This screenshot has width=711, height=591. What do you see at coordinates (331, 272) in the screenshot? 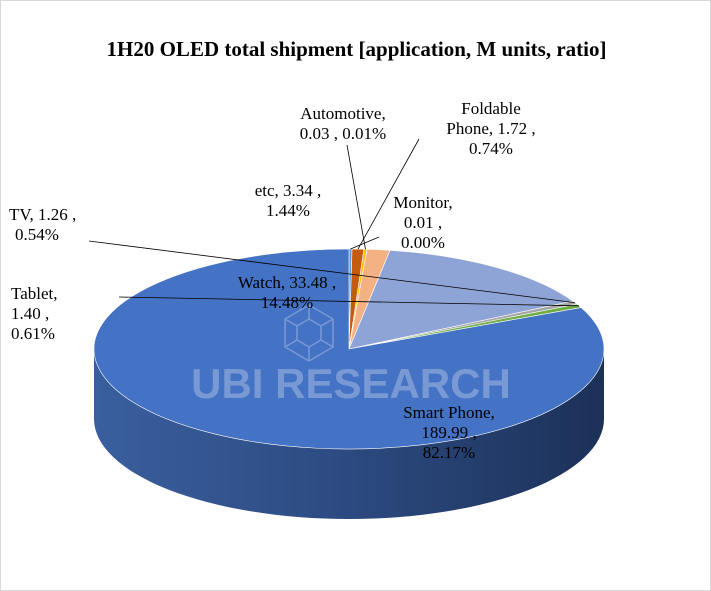
I see `leader-tv` at bounding box center [331, 272].